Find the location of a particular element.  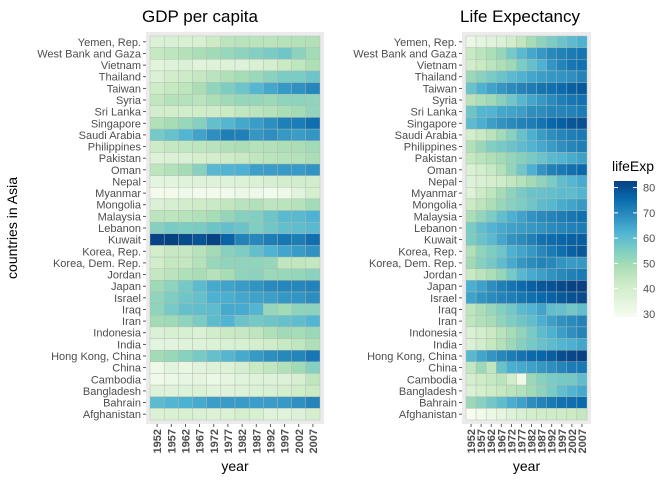

gdp-y-tick-label: Thailand is located at coordinates (120, 78).